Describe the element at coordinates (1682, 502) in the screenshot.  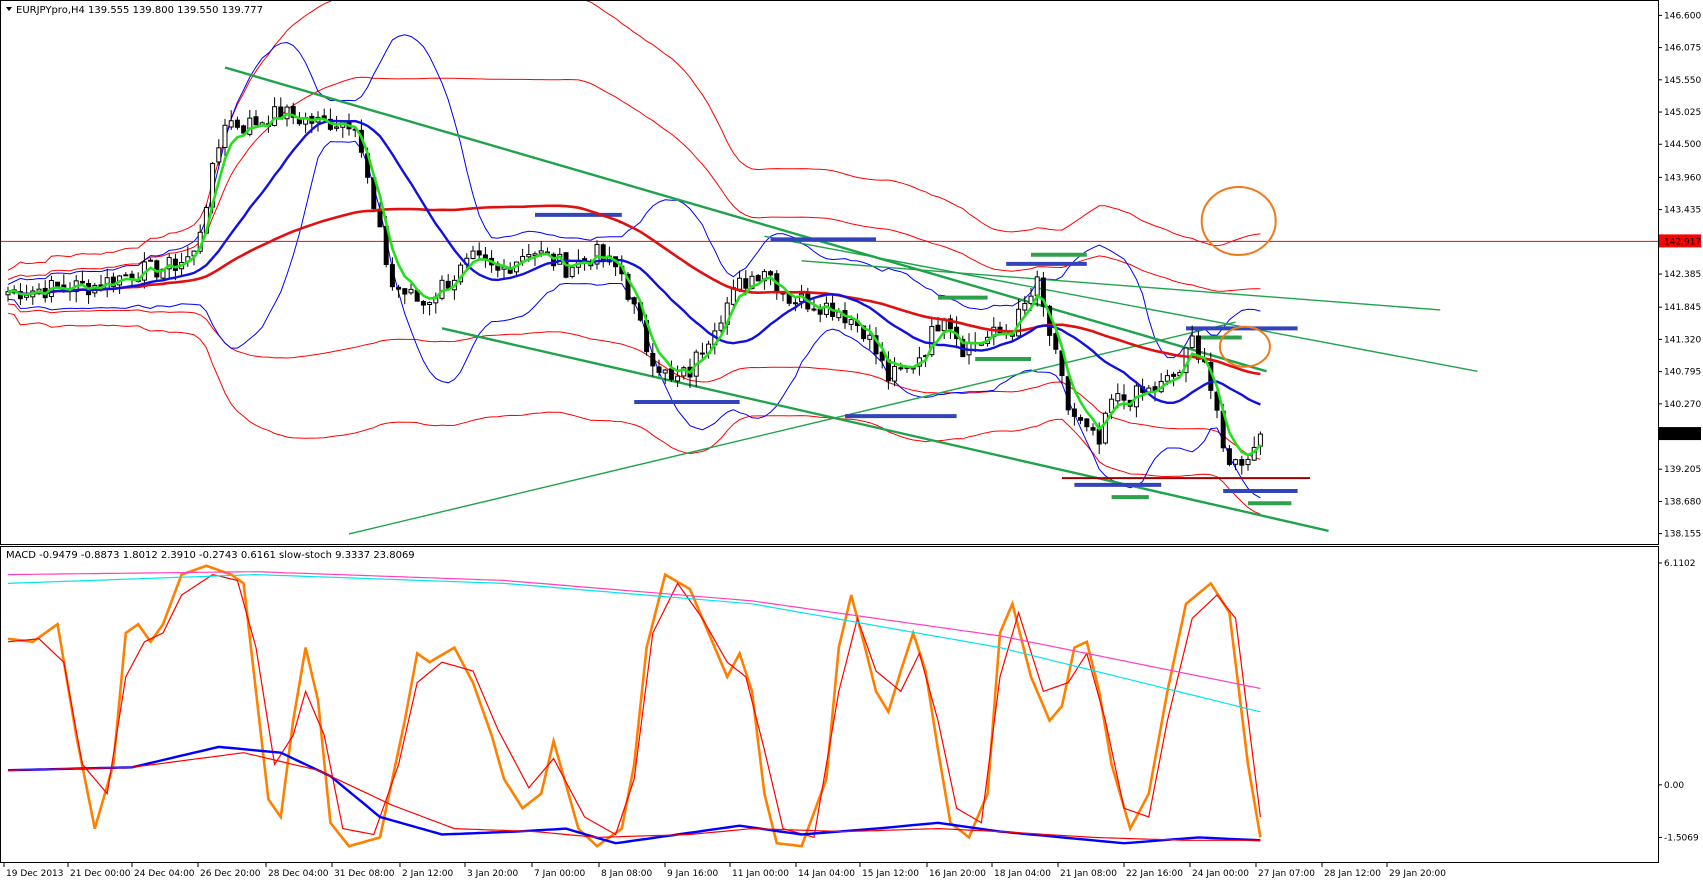
I see `price-label: 138.680` at that location.